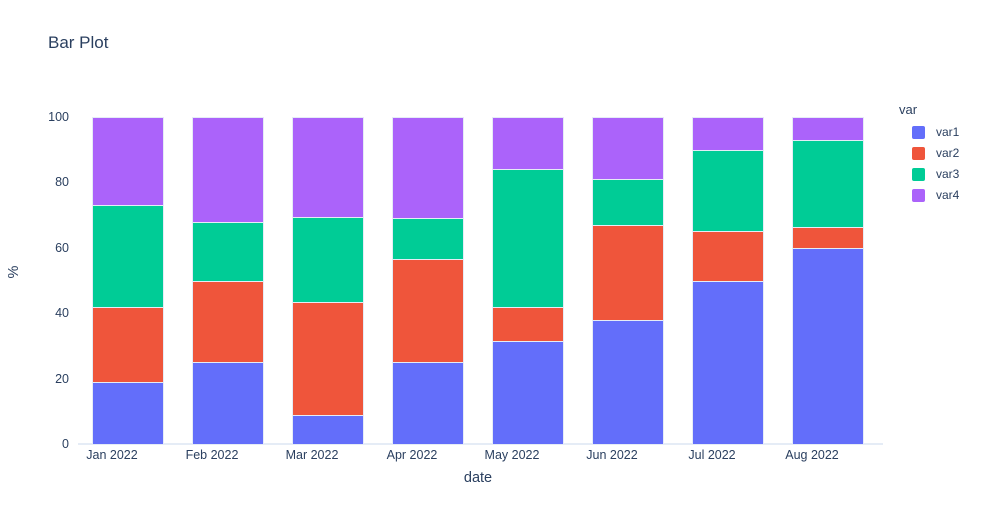  What do you see at coordinates (112, 455) in the screenshot?
I see `x-tick-label: Jan 2022` at bounding box center [112, 455].